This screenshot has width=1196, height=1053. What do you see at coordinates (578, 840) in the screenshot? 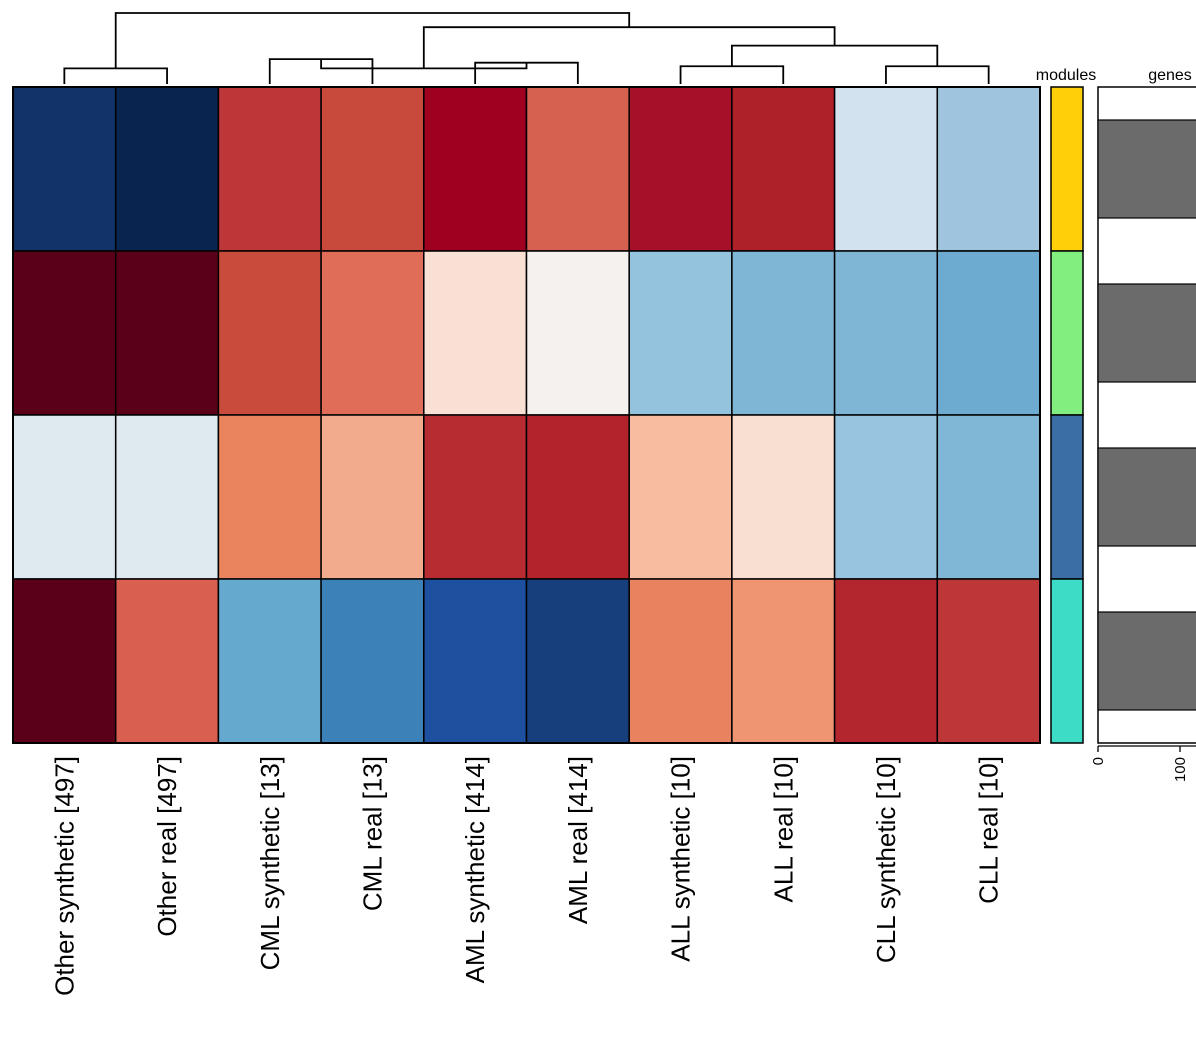
I see `column-label: AML real [414]` at bounding box center [578, 840].